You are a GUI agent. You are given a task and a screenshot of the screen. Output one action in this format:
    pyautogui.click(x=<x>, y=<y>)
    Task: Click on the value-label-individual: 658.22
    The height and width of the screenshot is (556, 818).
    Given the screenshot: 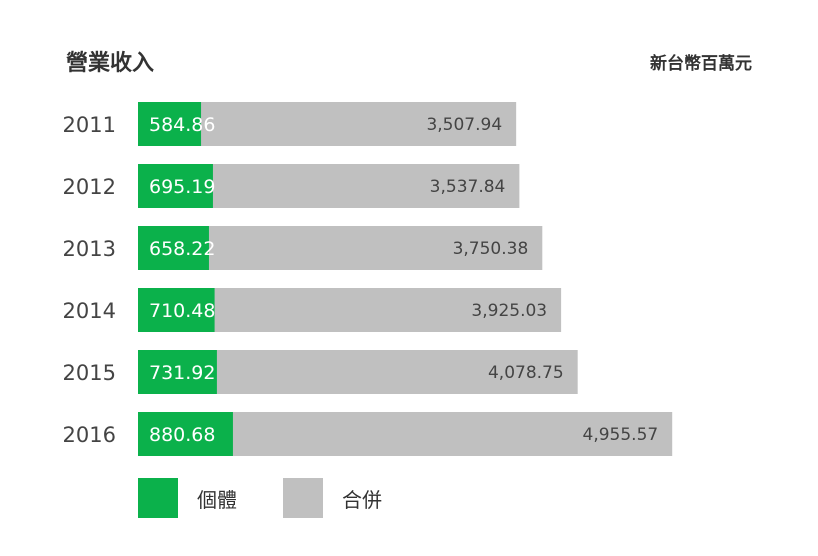 What is the action you would take?
    pyautogui.click(x=182, y=249)
    